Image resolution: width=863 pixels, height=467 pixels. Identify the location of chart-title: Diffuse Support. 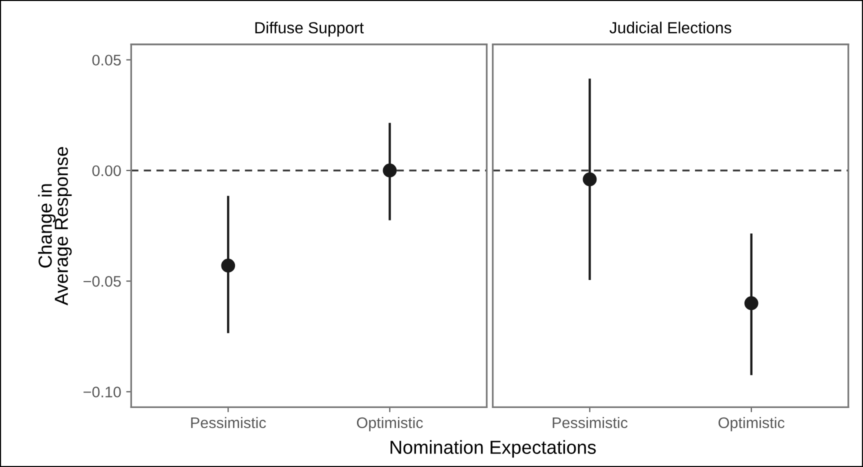
(309, 29).